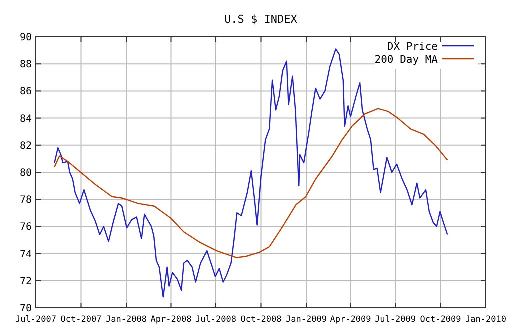 This screenshot has height=335, width=512. What do you see at coordinates (441, 320) in the screenshot?
I see `x-tick-label: Oct-2009` at bounding box center [441, 320].